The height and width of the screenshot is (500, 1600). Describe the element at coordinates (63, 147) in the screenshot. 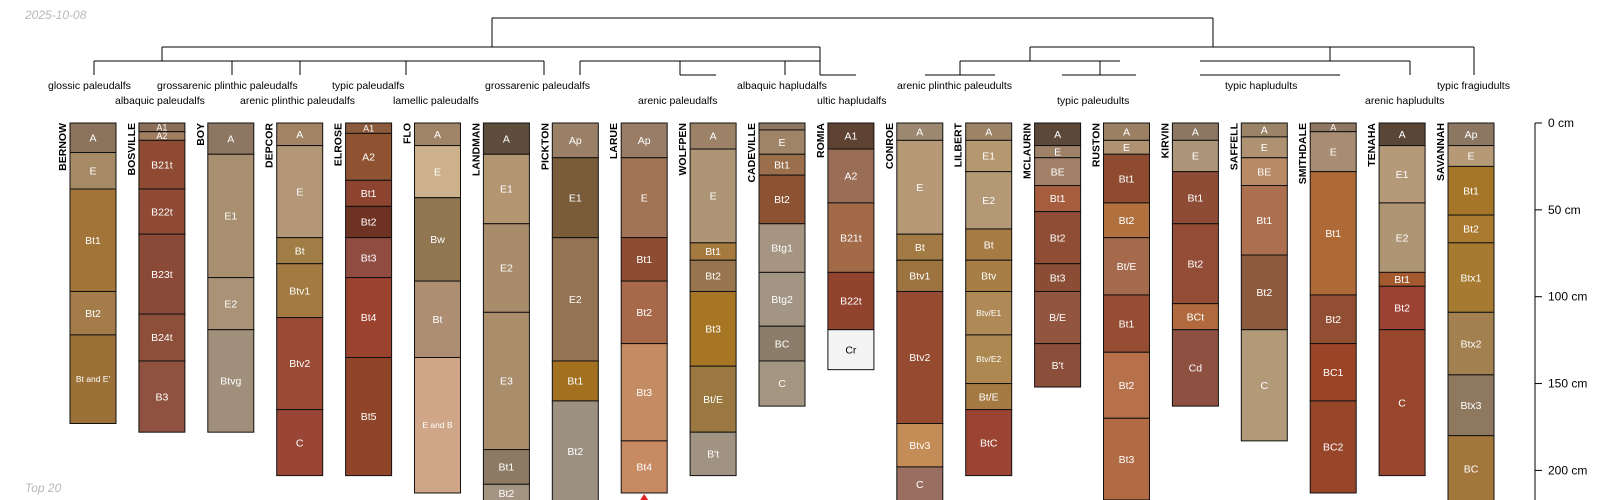

I see `profile-name-bernow: BERNOW` at that location.